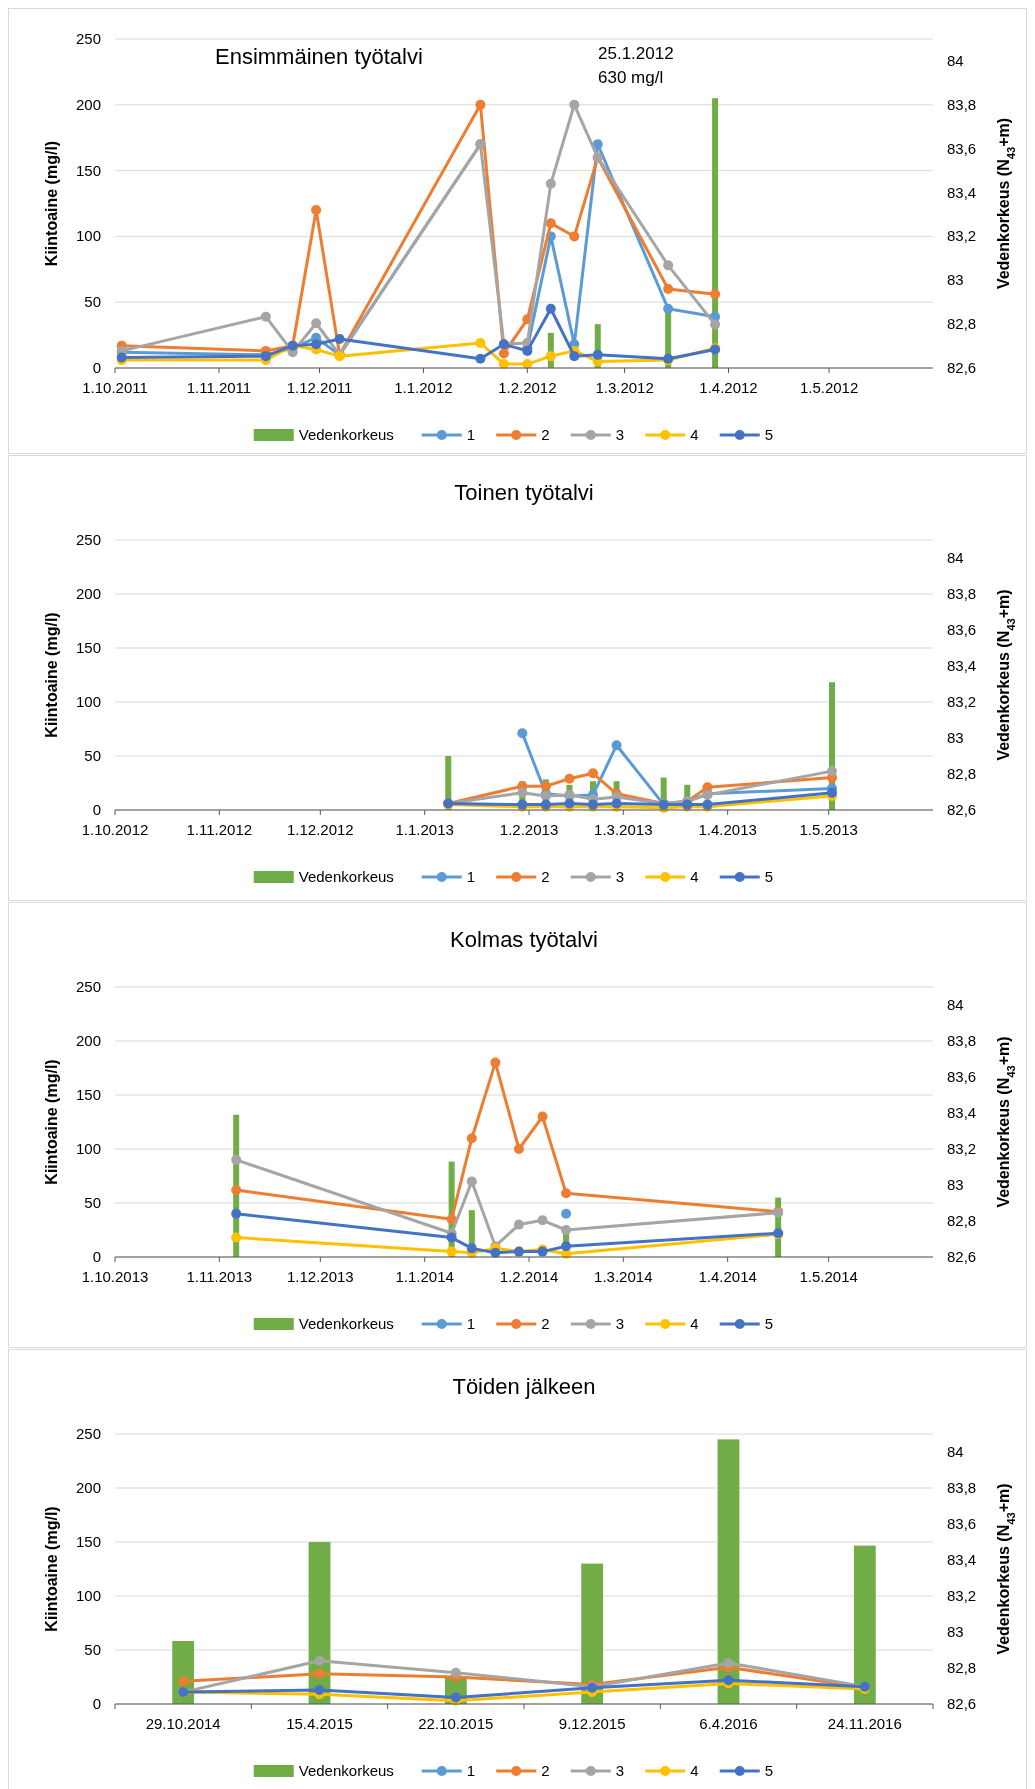 This screenshot has height=1789, width=1035. I want to click on x-tick-label: 1.12.2013, so click(320, 1276).